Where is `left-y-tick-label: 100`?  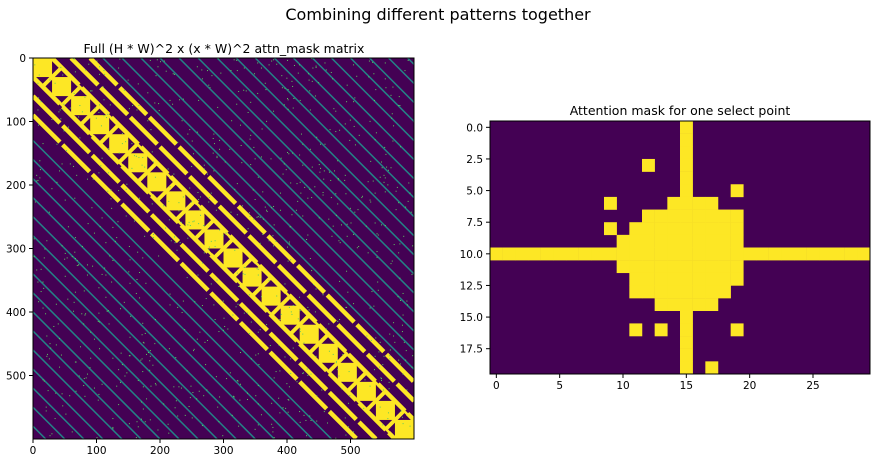 left-y-tick-label: 100 is located at coordinates (16, 123).